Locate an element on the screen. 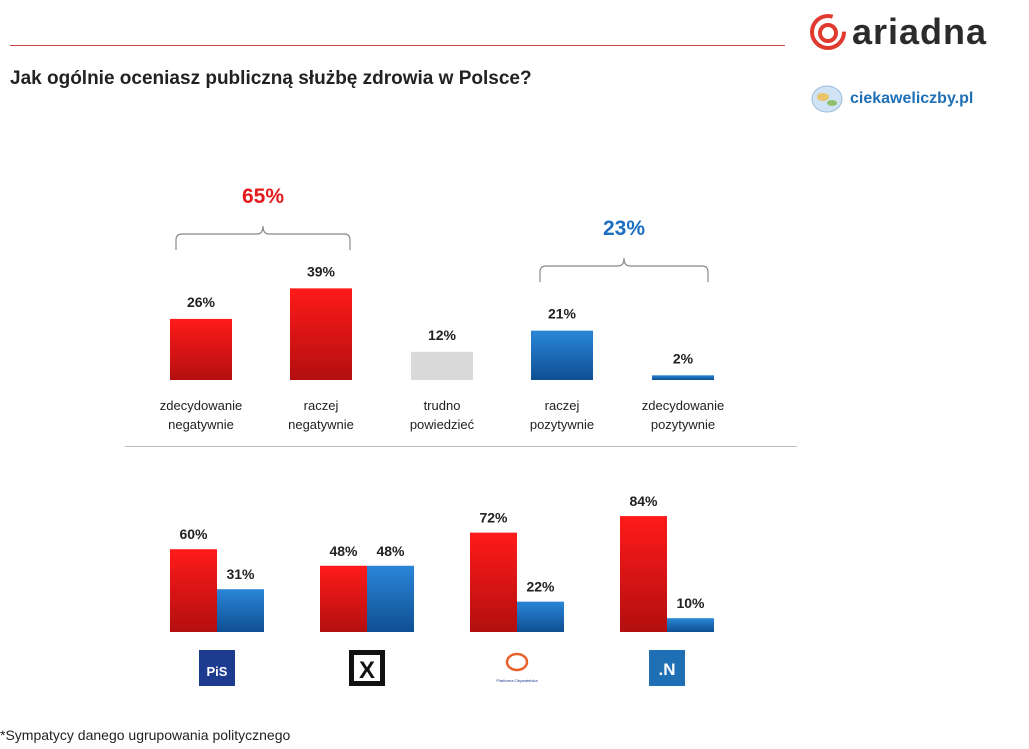 The image size is (1029, 749). pis-logo-text: PiS is located at coordinates (217, 671).